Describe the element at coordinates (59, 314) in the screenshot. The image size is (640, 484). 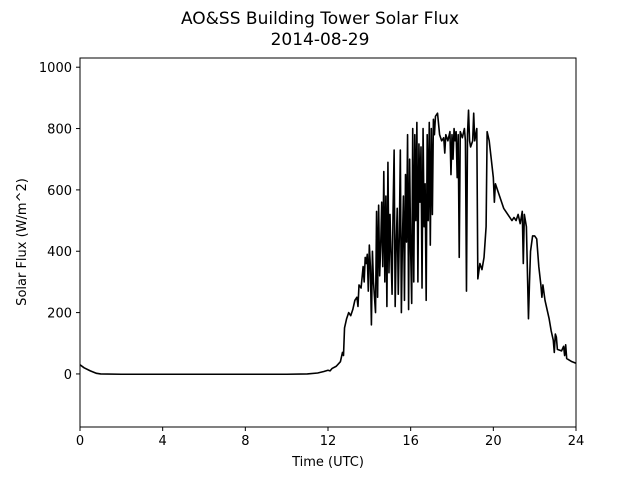
I see `y-tick-label: 200` at that location.